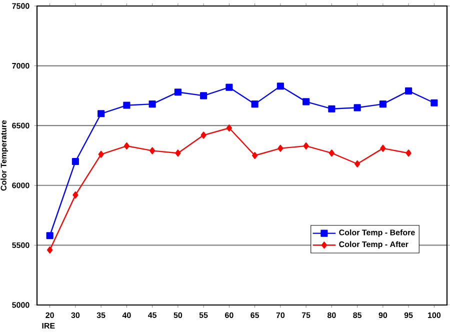 The image size is (450, 335). What do you see at coordinates (21, 245) in the screenshot?
I see `y-tick-label: 5500` at bounding box center [21, 245].